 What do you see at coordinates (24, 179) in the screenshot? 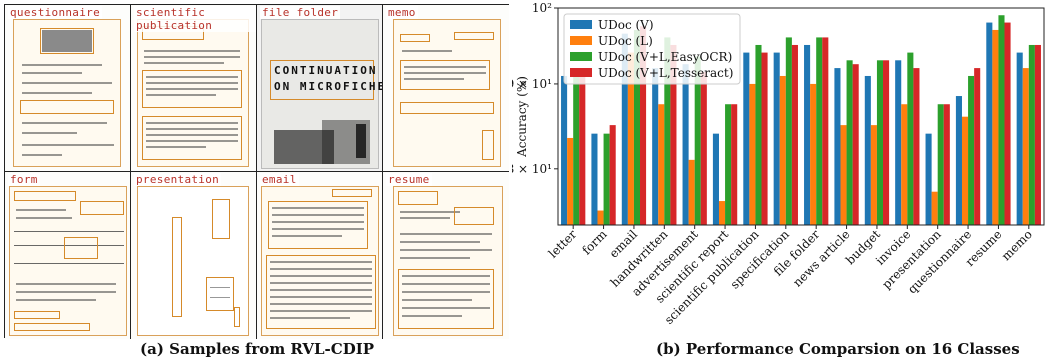
I see `cell-label: form` at bounding box center [24, 179].